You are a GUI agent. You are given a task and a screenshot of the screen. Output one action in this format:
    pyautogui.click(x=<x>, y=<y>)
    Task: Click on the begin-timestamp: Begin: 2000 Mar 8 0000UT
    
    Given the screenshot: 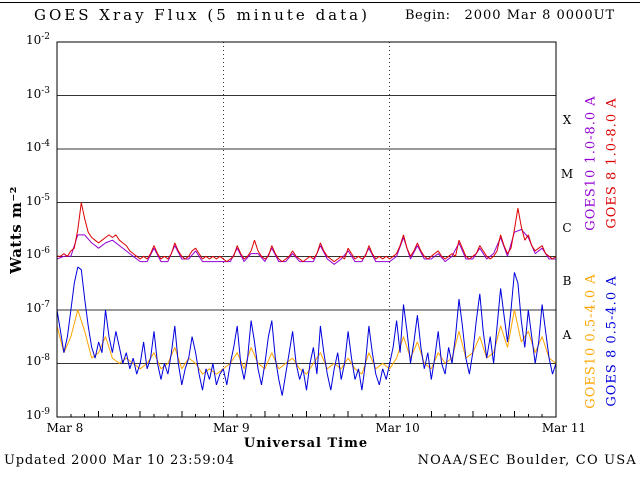 What is the action you would take?
    pyautogui.click(x=510, y=15)
    